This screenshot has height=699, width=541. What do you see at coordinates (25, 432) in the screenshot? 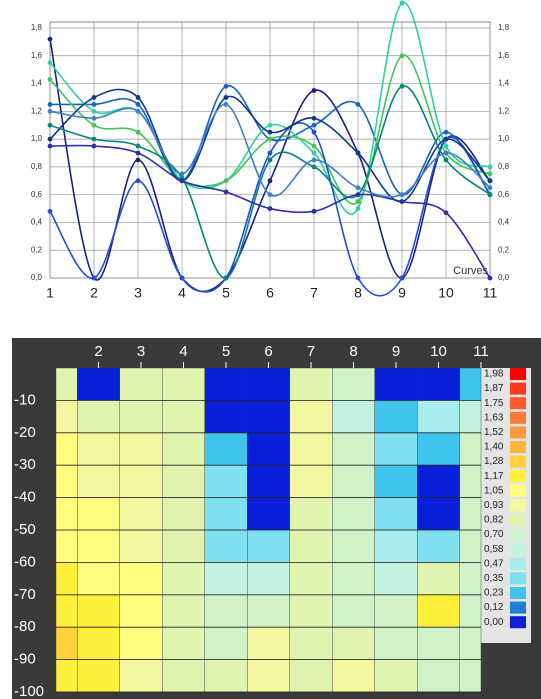
I see `y-tick-label: -20` at bounding box center [25, 432].